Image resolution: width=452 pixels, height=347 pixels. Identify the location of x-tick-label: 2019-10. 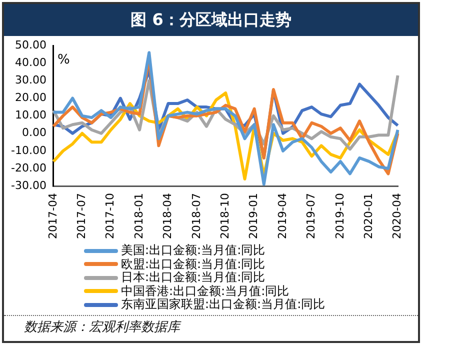
(339, 216).